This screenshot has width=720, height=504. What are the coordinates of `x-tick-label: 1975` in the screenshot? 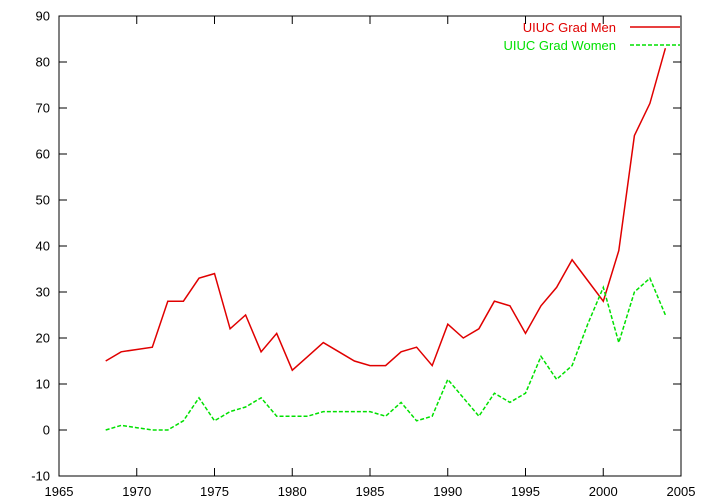 It's located at (214, 491).